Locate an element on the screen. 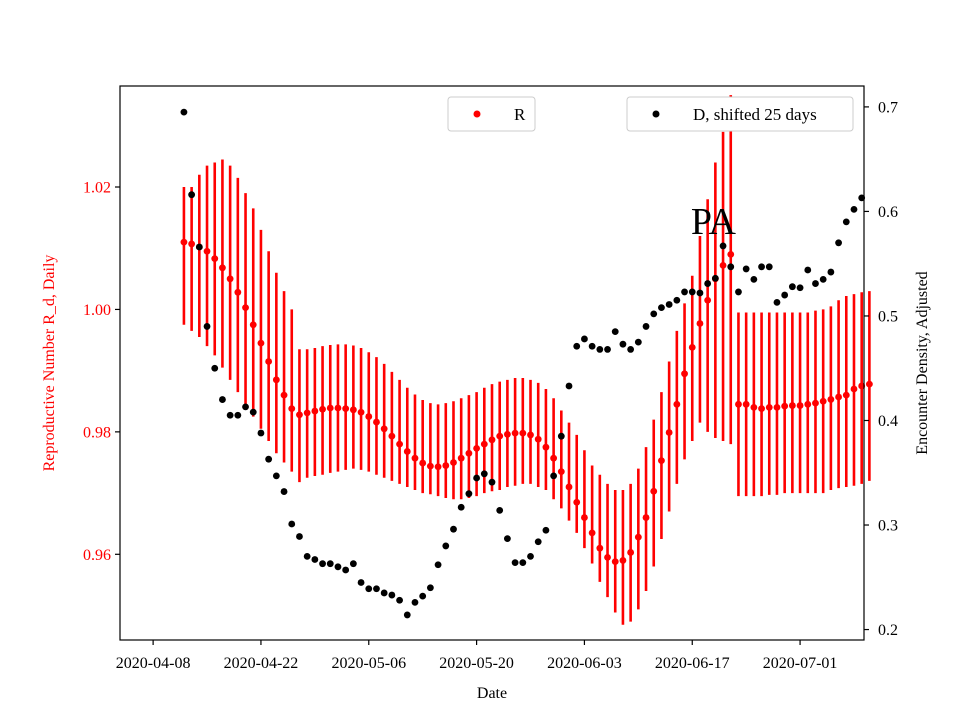 The width and height of the screenshot is (960, 720). legend-r: R is located at coordinates (491, 114).